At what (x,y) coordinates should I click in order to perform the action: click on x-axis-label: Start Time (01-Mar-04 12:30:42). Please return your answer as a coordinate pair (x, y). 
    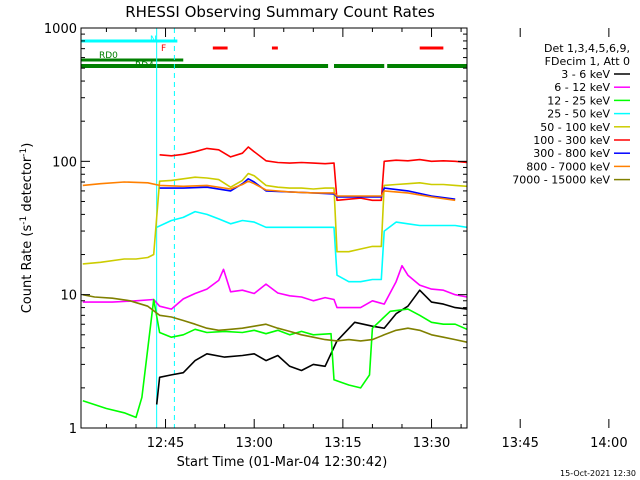
    Looking at the image, I should click on (282, 462).